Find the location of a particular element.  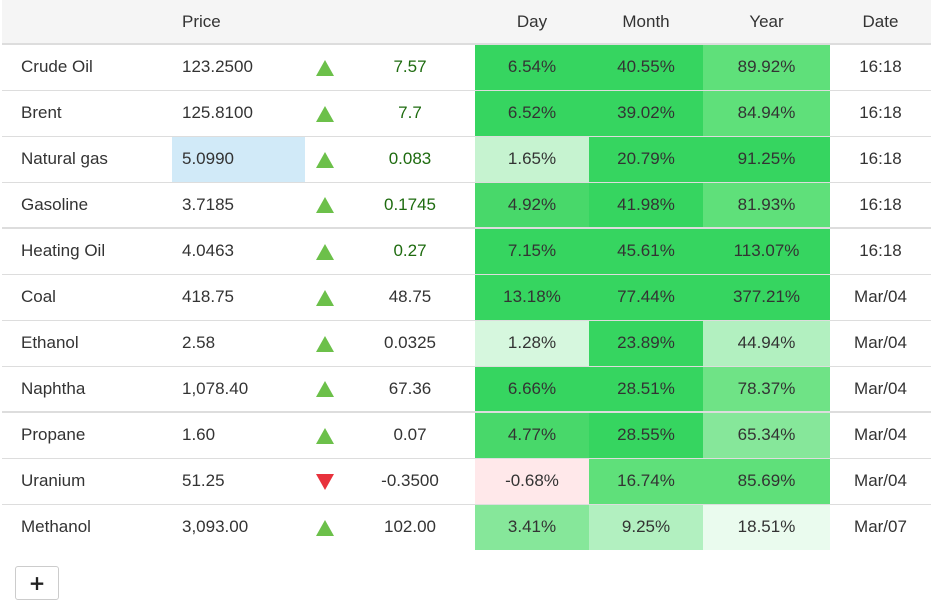

year-pct-cell: 78.37% is located at coordinates (766, 388).